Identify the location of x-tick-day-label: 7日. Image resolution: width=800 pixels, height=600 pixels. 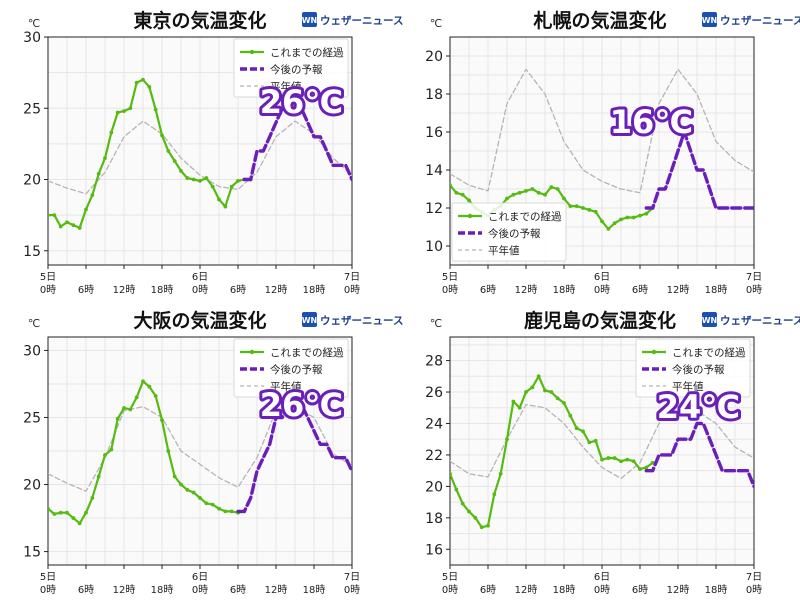
(352, 577).